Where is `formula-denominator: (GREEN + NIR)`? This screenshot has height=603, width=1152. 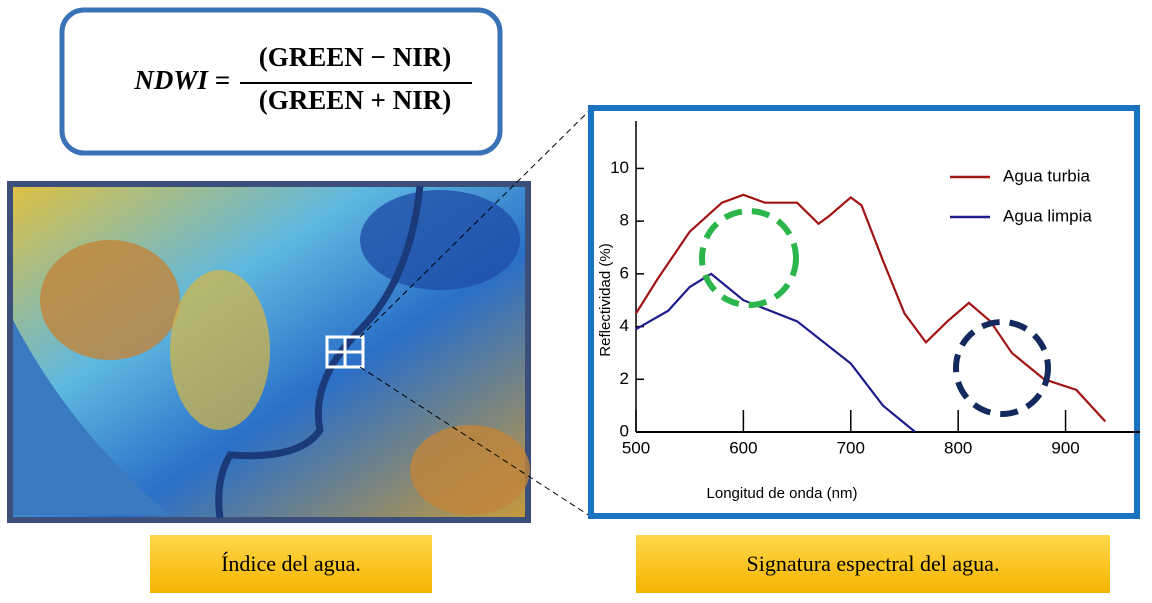 formula-denominator: (GREEN + NIR) is located at coordinates (355, 100).